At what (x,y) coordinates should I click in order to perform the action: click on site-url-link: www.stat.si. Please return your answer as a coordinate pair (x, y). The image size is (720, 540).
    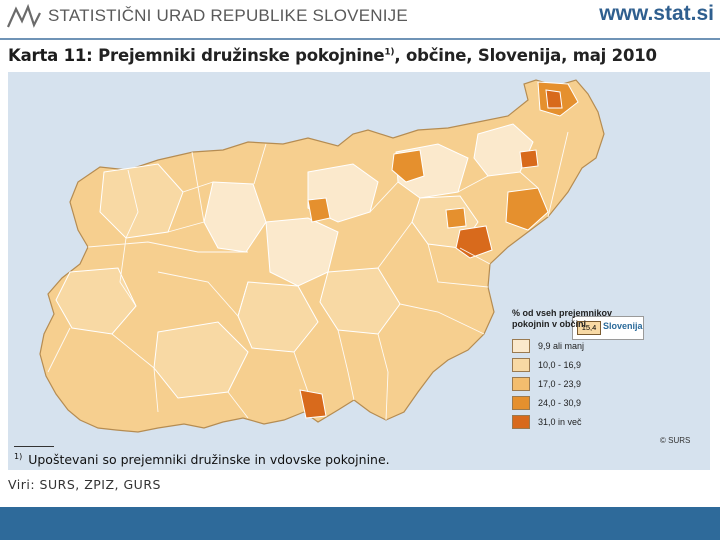
    Looking at the image, I should click on (656, 13).